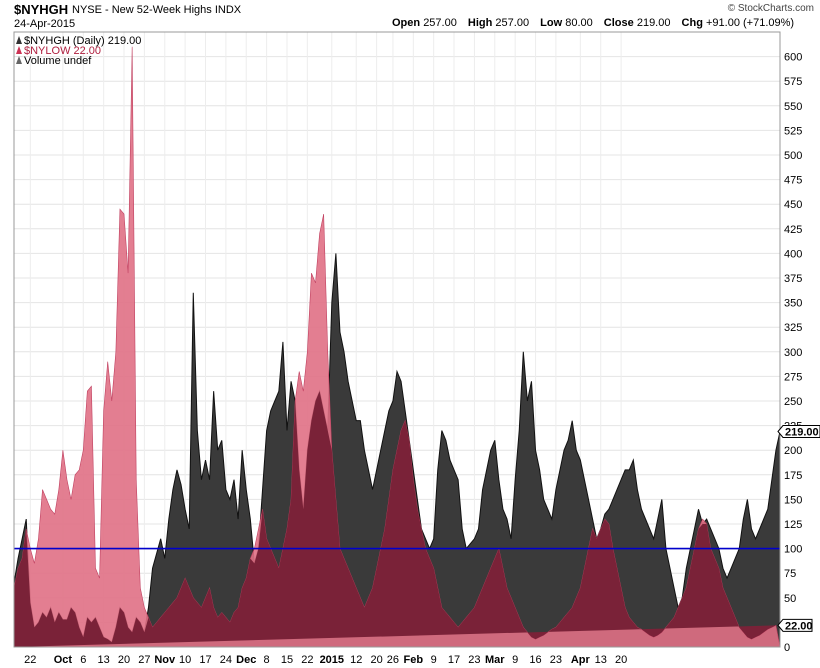  Describe the element at coordinates (793, 476) in the screenshot. I see `y-tick-label: 175` at that location.